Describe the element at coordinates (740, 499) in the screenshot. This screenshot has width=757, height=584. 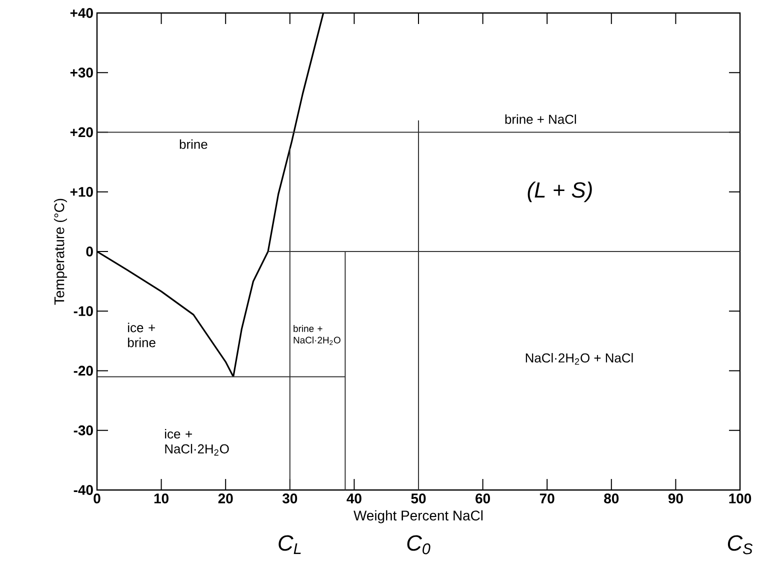
I see `x-tick-label: 100` at that location.